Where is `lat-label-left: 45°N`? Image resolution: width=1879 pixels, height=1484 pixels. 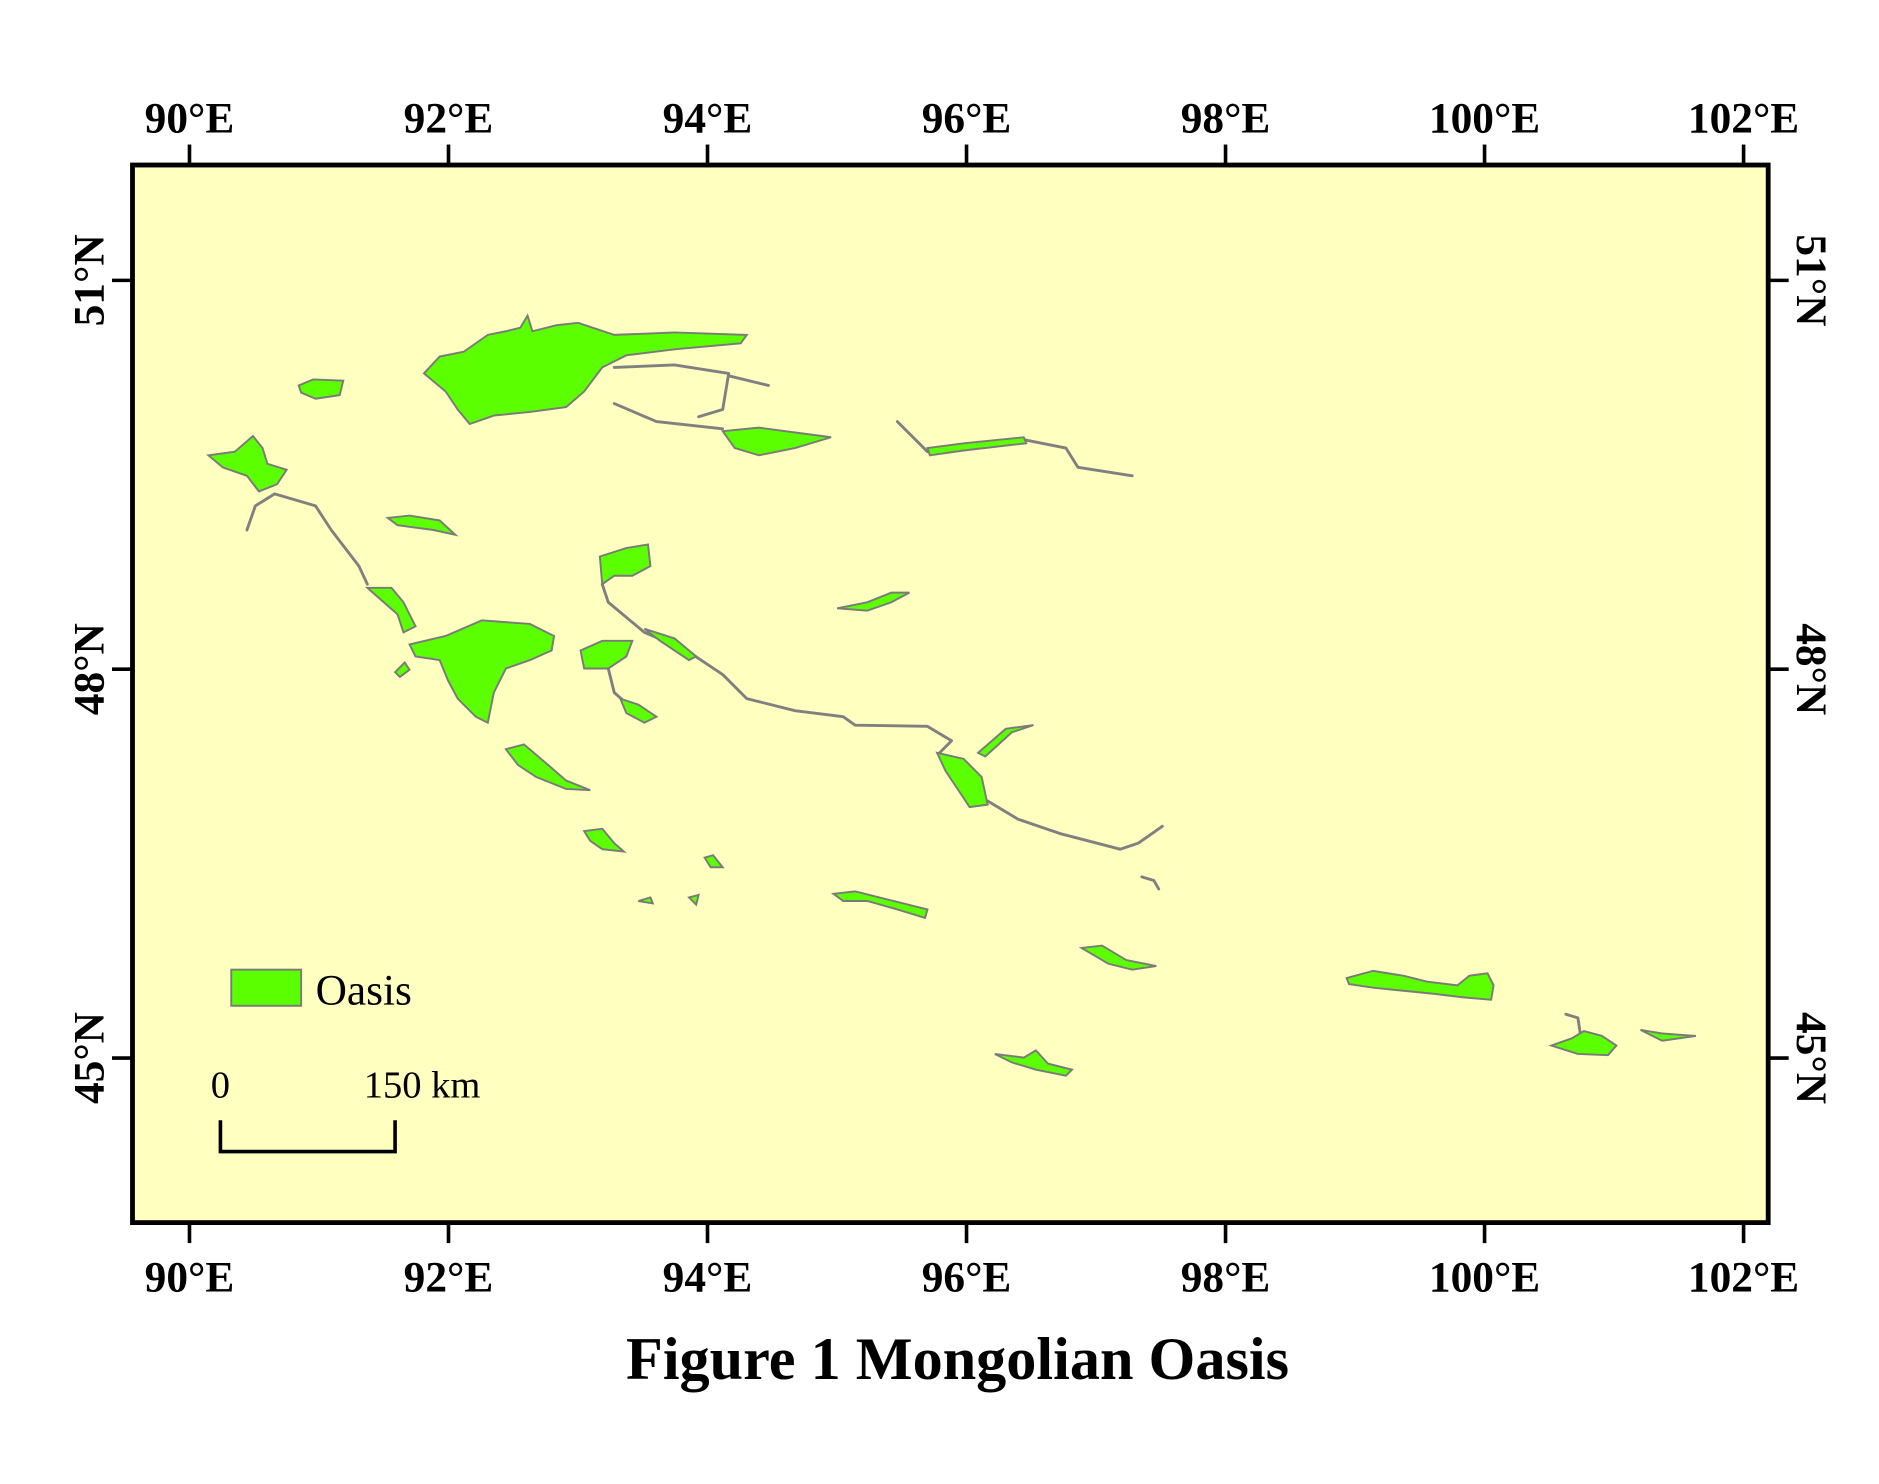 lat-label-left: 45°N is located at coordinates (90, 1058).